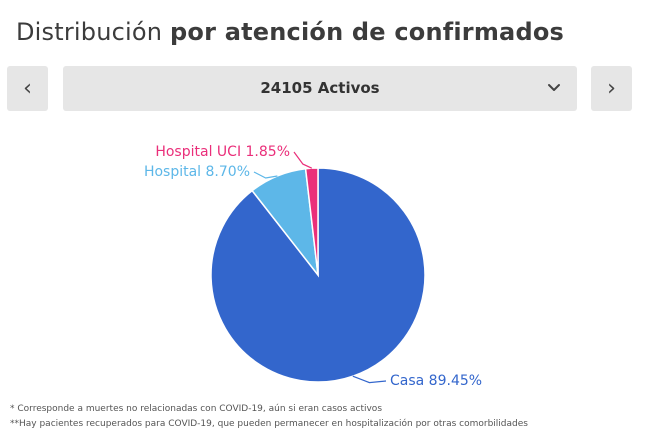 The height and width of the screenshot is (448, 649). Describe the element at coordinates (222, 152) in the screenshot. I see `data-label: Hospital UCI 1.85%` at that location.